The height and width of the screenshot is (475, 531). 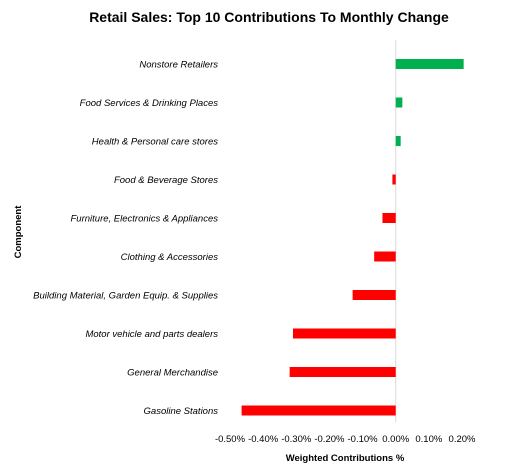 What do you see at coordinates (18, 232) in the screenshot?
I see `y-axis-title: Component` at bounding box center [18, 232].